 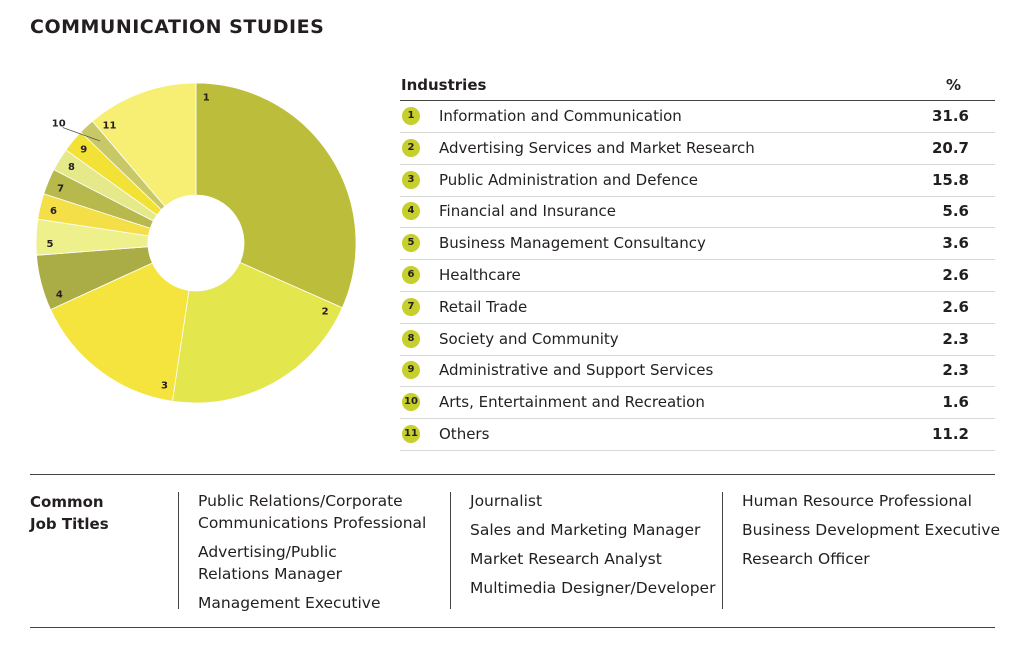 What do you see at coordinates (697, 308) in the screenshot?
I see `table-row: 7 Retail Trade 2.6` at bounding box center [697, 308].